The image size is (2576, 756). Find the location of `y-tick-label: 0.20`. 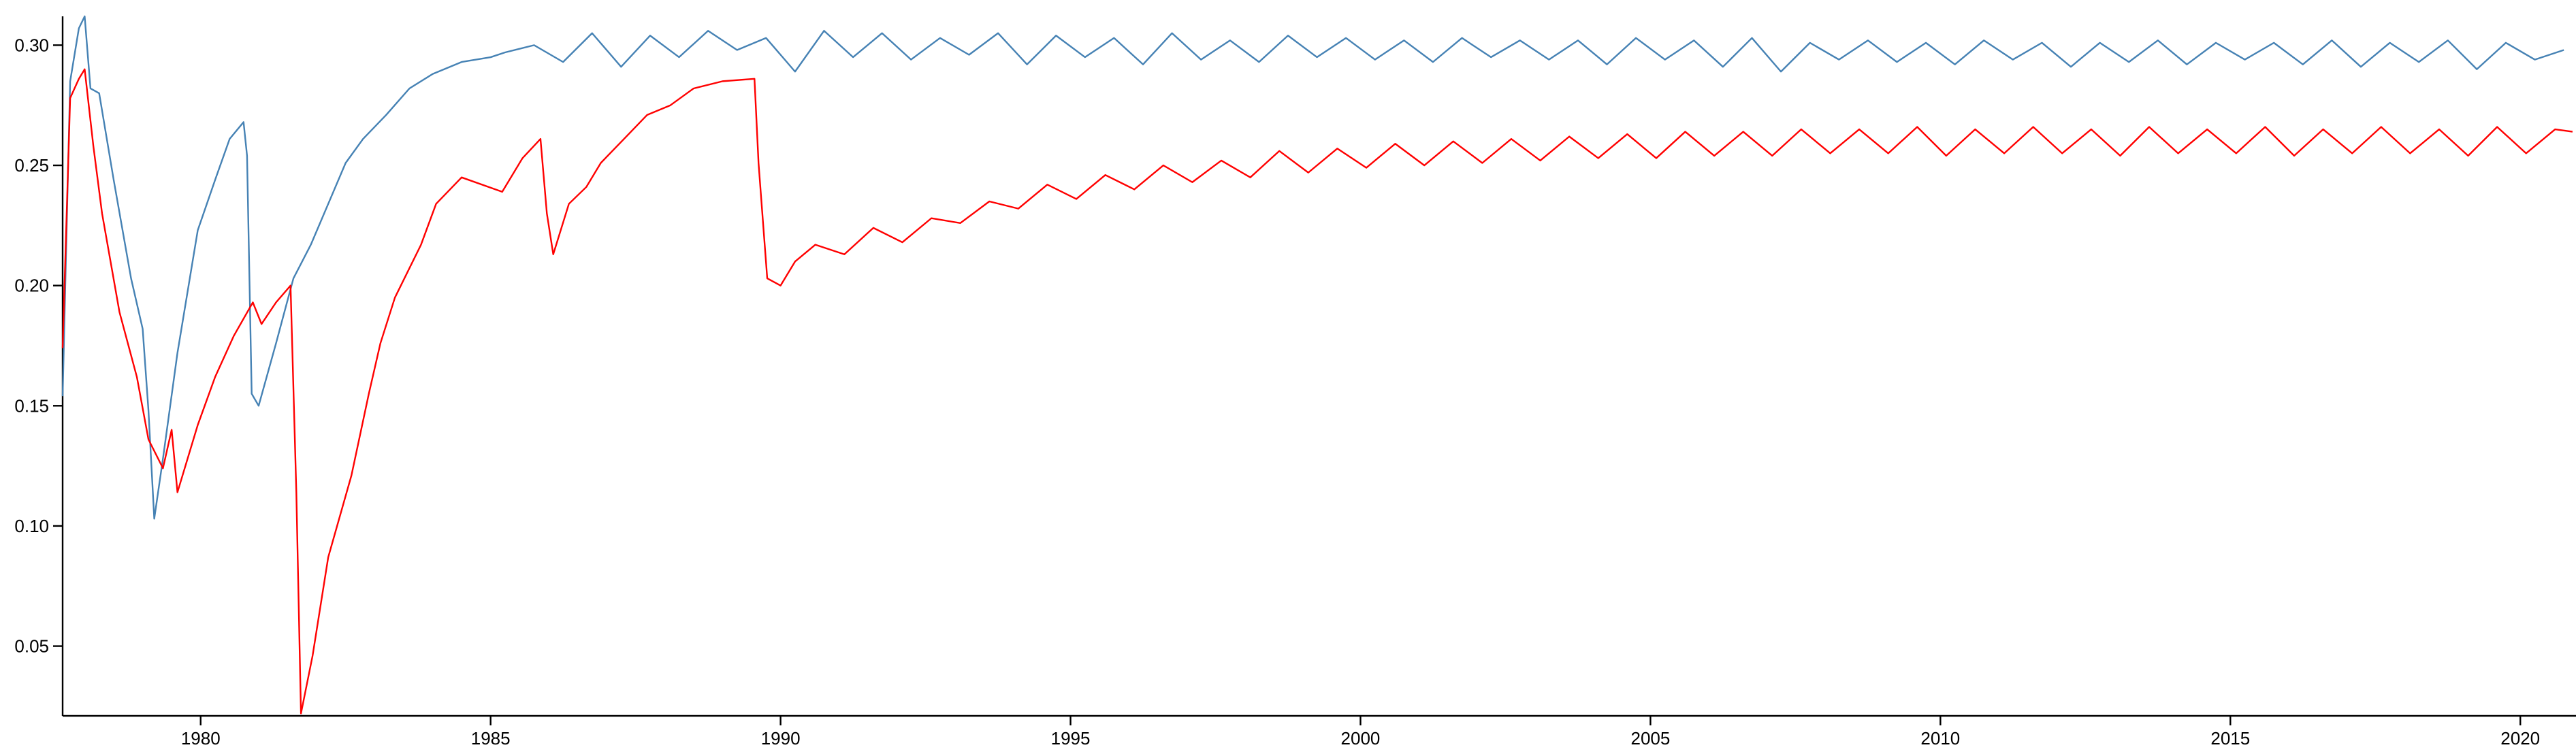

y-tick-label: 0.20 is located at coordinates (31, 286).